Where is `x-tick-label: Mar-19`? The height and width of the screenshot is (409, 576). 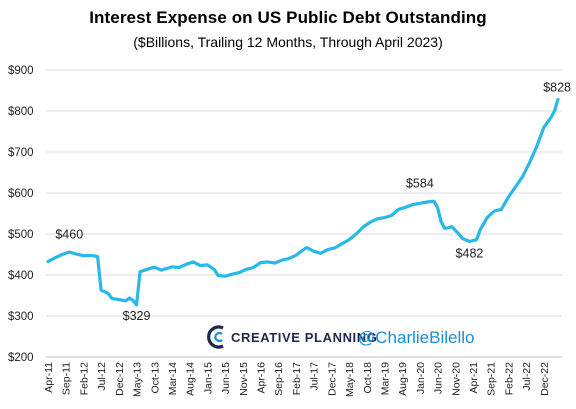 x-tick-label: Mar-19 is located at coordinates (385, 378).